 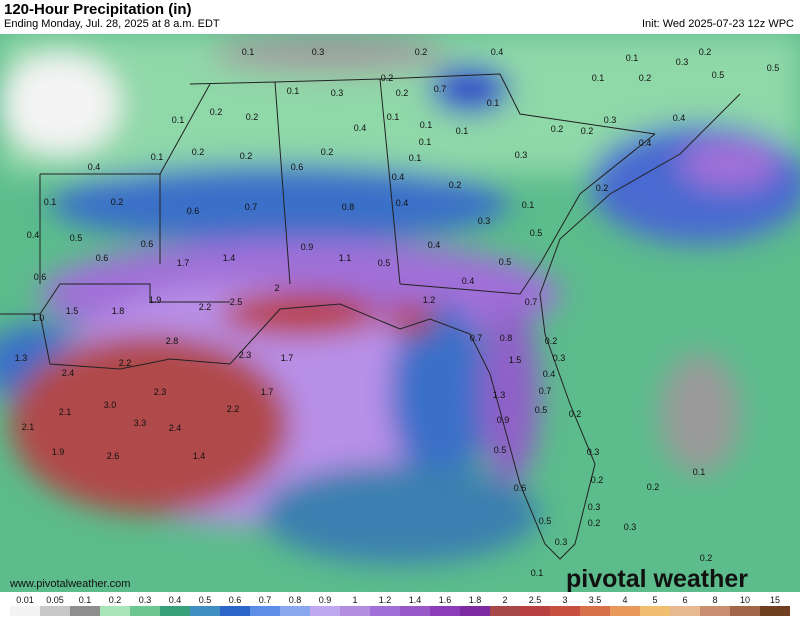 I want to click on colorbar-label: 0.4, so click(x=175, y=600).